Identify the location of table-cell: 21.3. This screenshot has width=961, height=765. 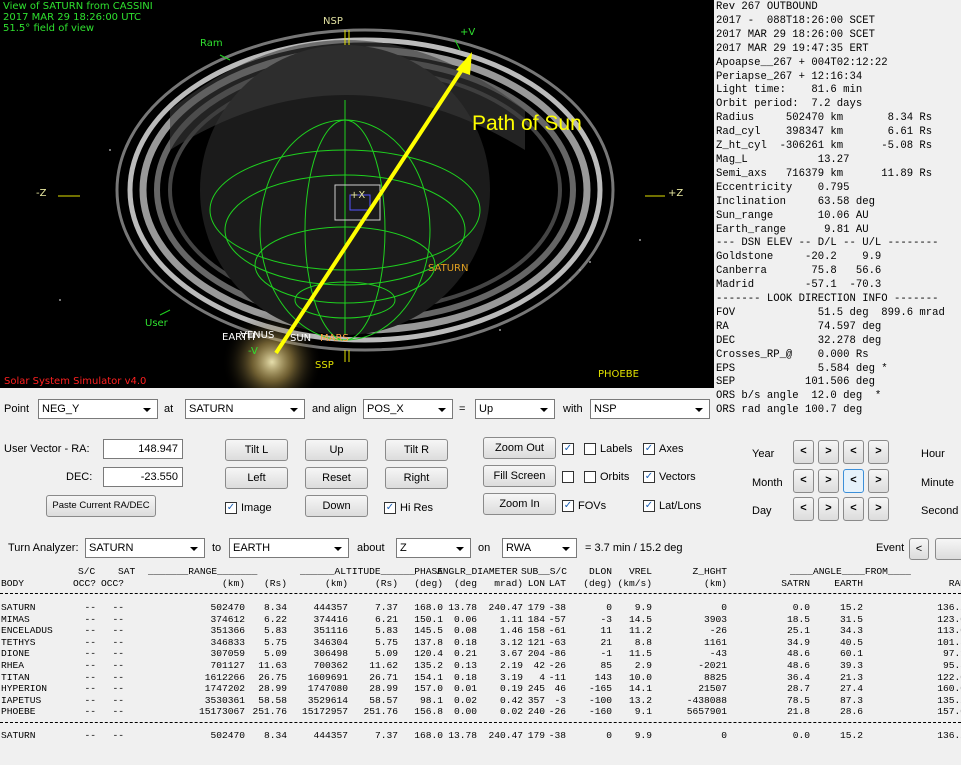
(851, 677).